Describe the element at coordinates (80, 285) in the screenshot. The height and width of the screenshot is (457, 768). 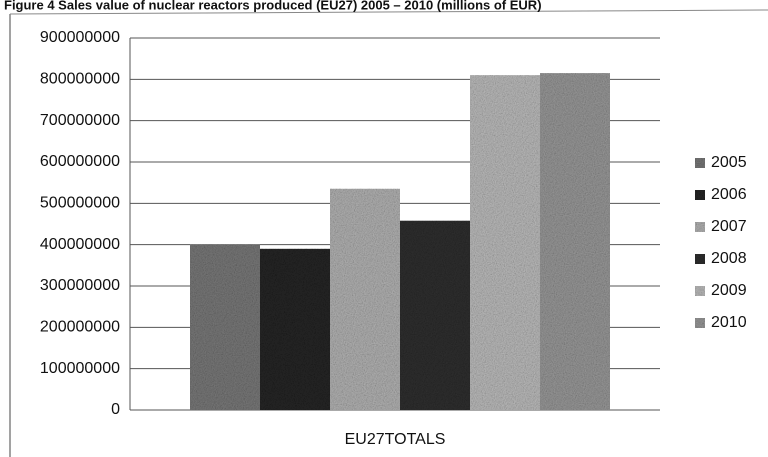
I see `y-tick-label: 300000000` at that location.